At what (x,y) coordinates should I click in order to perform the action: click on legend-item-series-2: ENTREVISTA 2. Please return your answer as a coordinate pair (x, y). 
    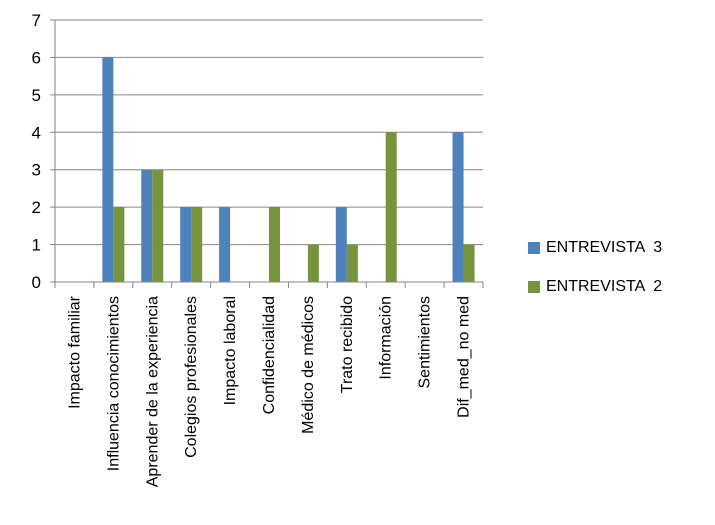
    Looking at the image, I should click on (595, 287).